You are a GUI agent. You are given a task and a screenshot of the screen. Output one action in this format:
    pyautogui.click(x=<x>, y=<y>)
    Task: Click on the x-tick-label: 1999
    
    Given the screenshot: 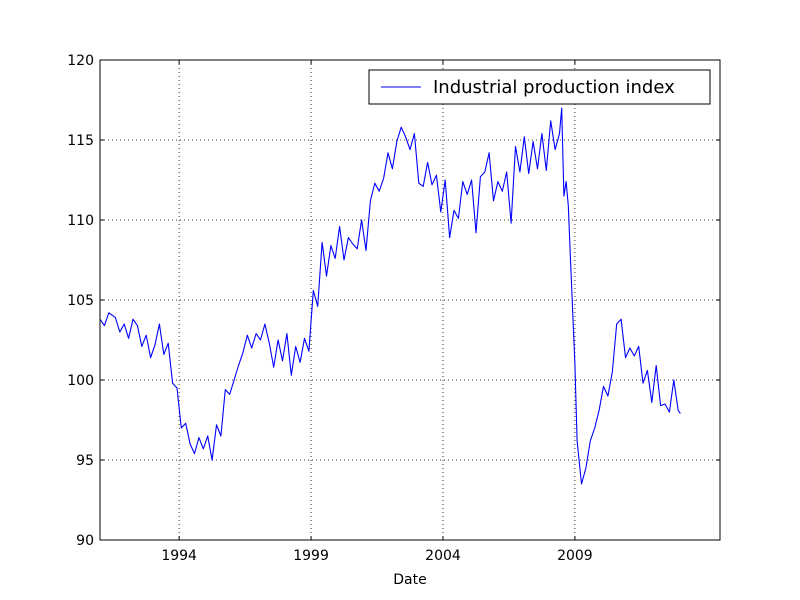 What is the action you would take?
    pyautogui.click(x=311, y=556)
    